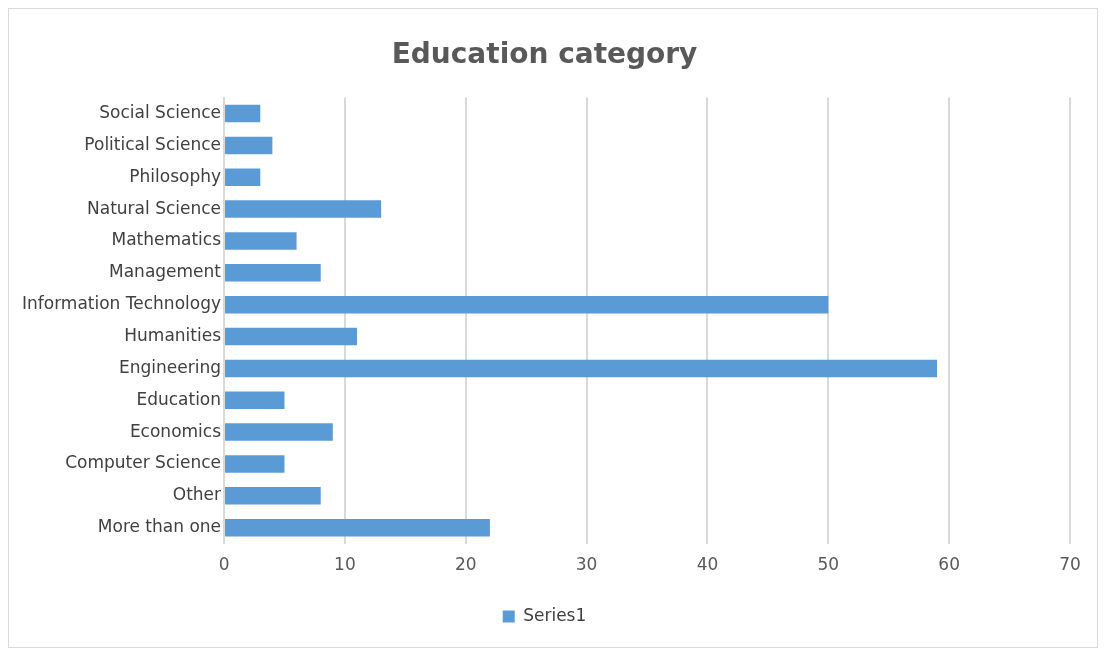 The width and height of the screenshot is (1108, 659). Describe the element at coordinates (465, 564) in the screenshot. I see `x-tick-label: 20` at that location.